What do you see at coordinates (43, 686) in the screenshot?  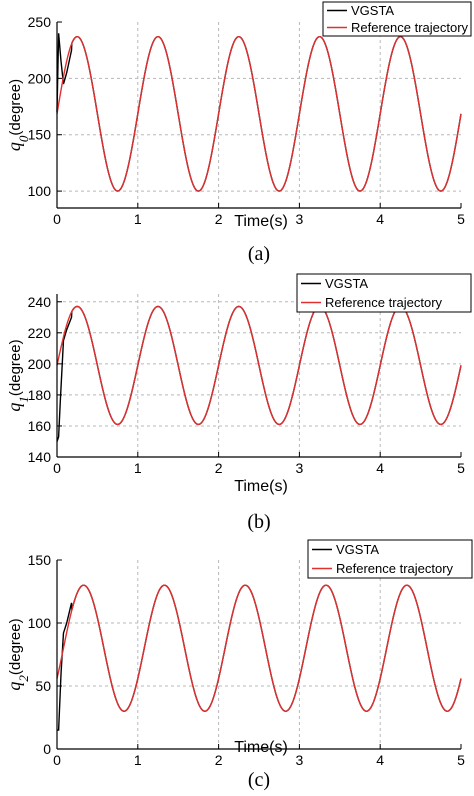 I see `y-tick-label: 50` at bounding box center [43, 686].